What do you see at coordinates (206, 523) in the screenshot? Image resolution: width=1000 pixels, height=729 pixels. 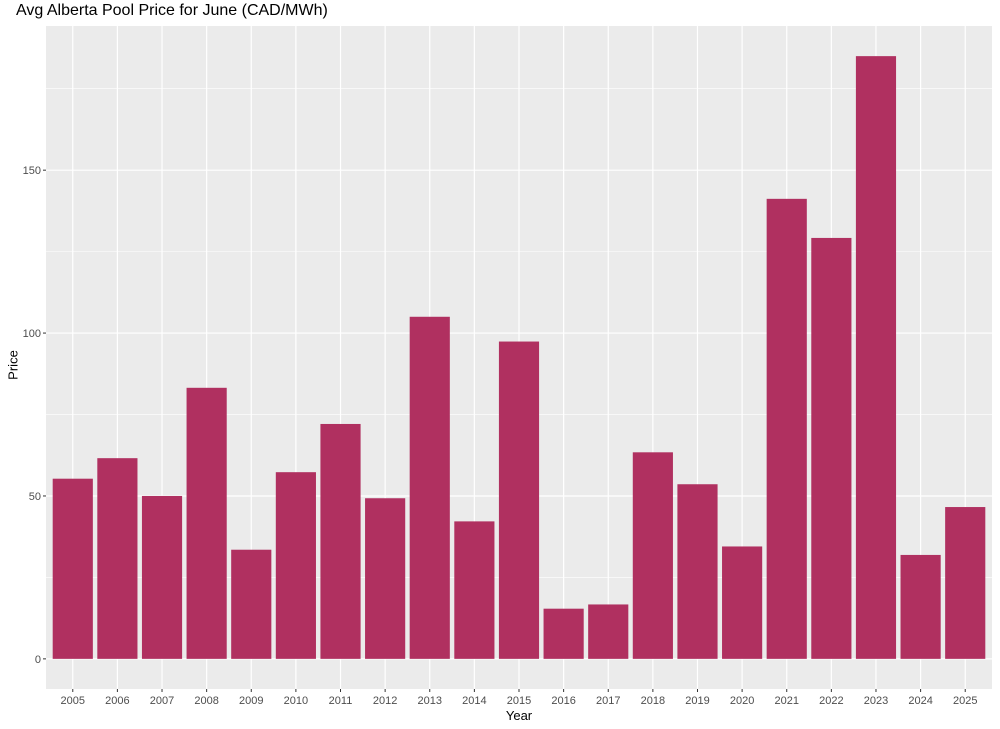 I see `bar-2008` at bounding box center [206, 523].